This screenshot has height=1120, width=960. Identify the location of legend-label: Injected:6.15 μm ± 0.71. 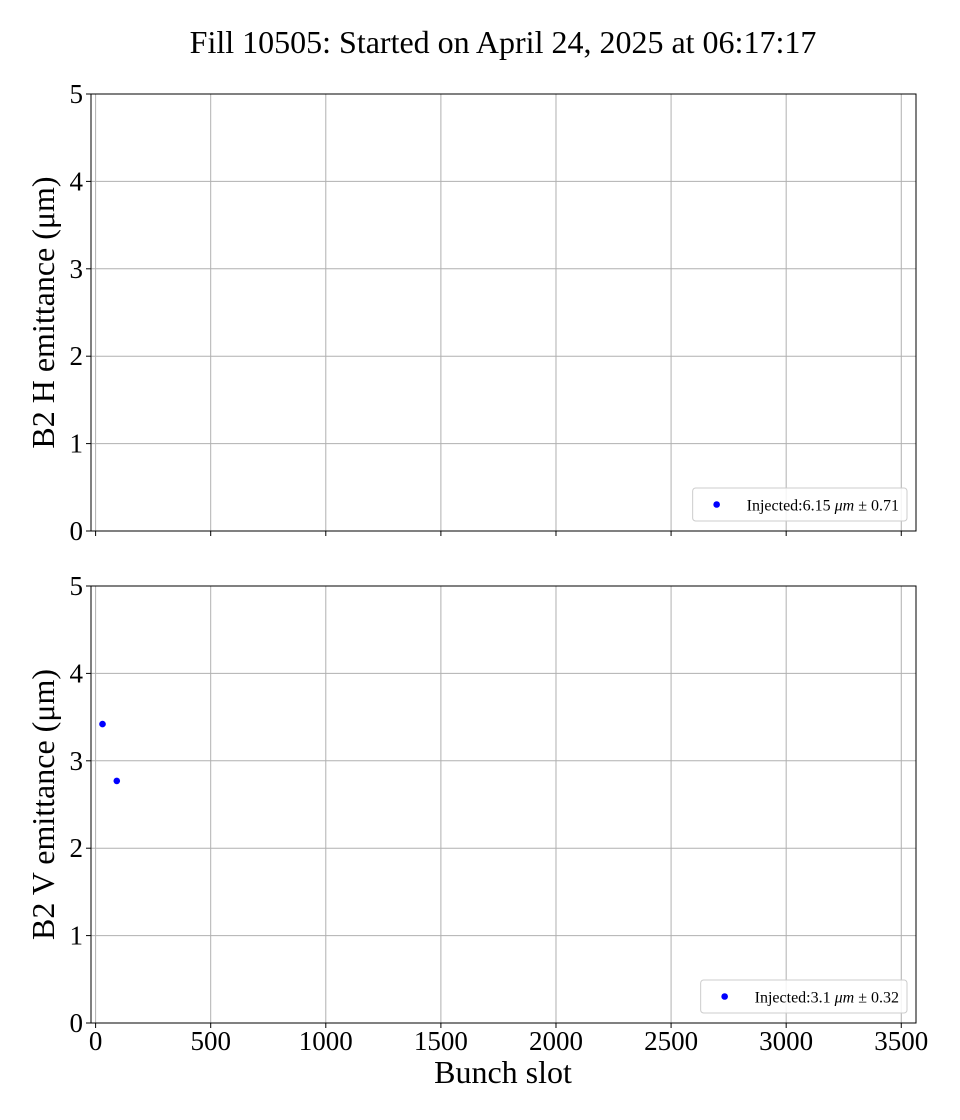
(823, 506).